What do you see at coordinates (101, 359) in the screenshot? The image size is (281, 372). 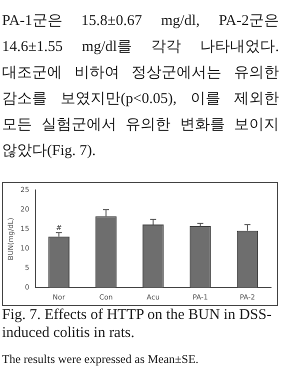 I see `text: The results were expressed as Mean±SE.` at bounding box center [101, 359].